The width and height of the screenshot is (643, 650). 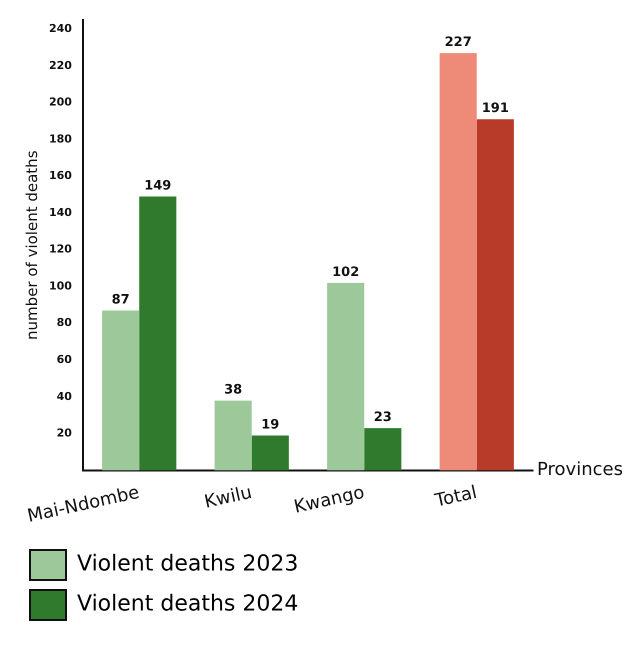 What do you see at coordinates (158, 186) in the screenshot?
I see `data-label: 149` at bounding box center [158, 186].